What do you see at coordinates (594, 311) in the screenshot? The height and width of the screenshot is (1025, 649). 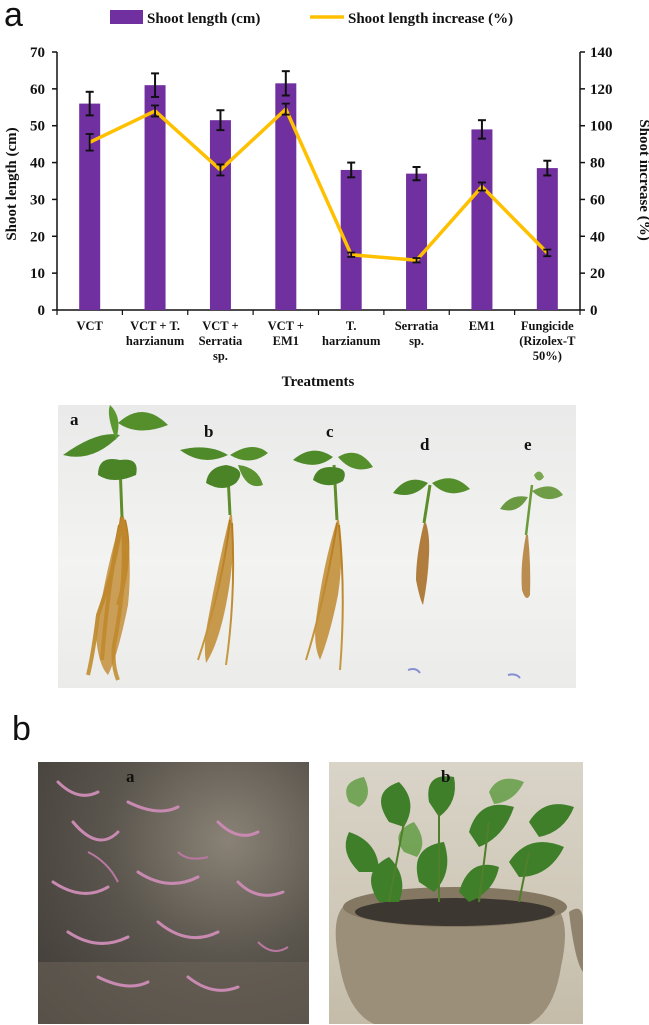 I see `y2-tick-label: 0` at bounding box center [594, 311].